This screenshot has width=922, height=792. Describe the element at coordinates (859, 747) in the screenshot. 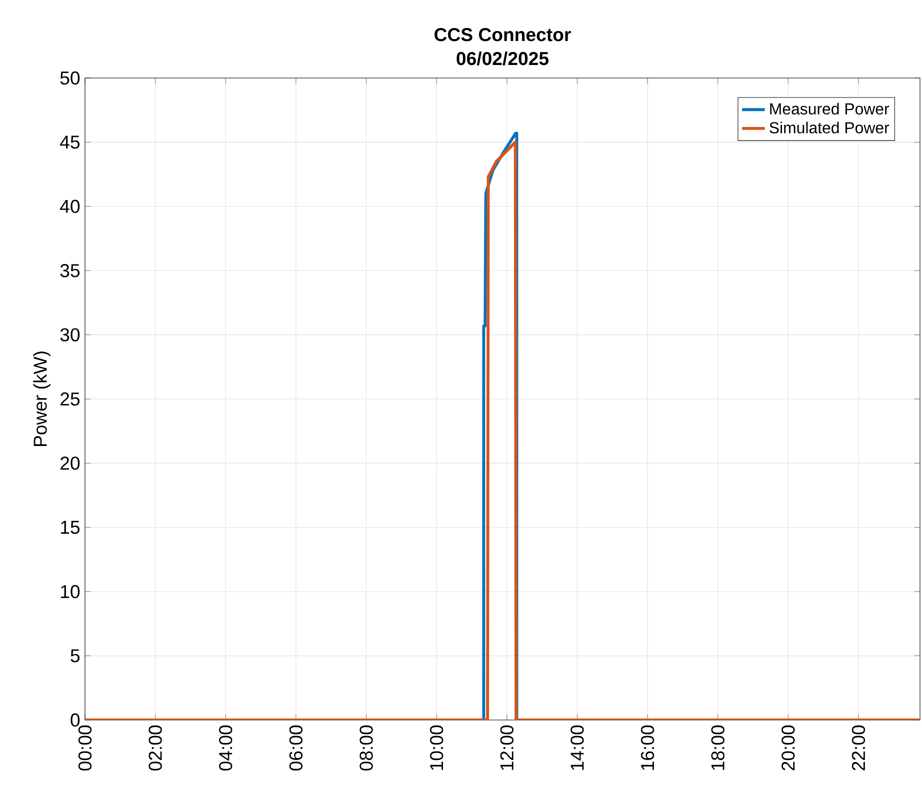

I see `x-tick-label: 22:00` at that location.